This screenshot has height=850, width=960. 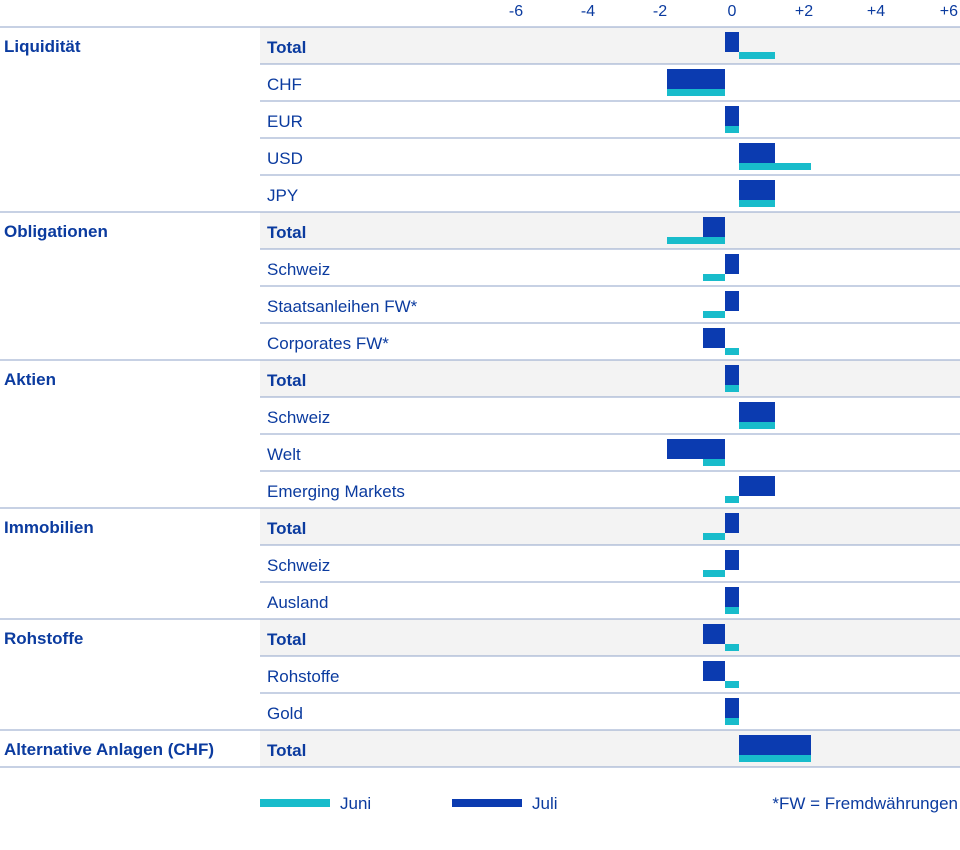 What do you see at coordinates (49, 527) in the screenshot?
I see `group-label-immobilien: Immobilien` at bounding box center [49, 527].